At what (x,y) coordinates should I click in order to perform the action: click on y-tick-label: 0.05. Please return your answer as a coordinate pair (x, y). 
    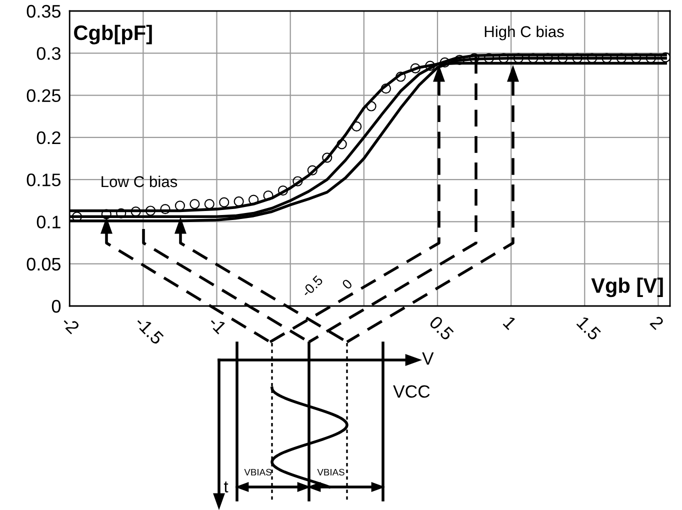
    Looking at the image, I should click on (43, 264).